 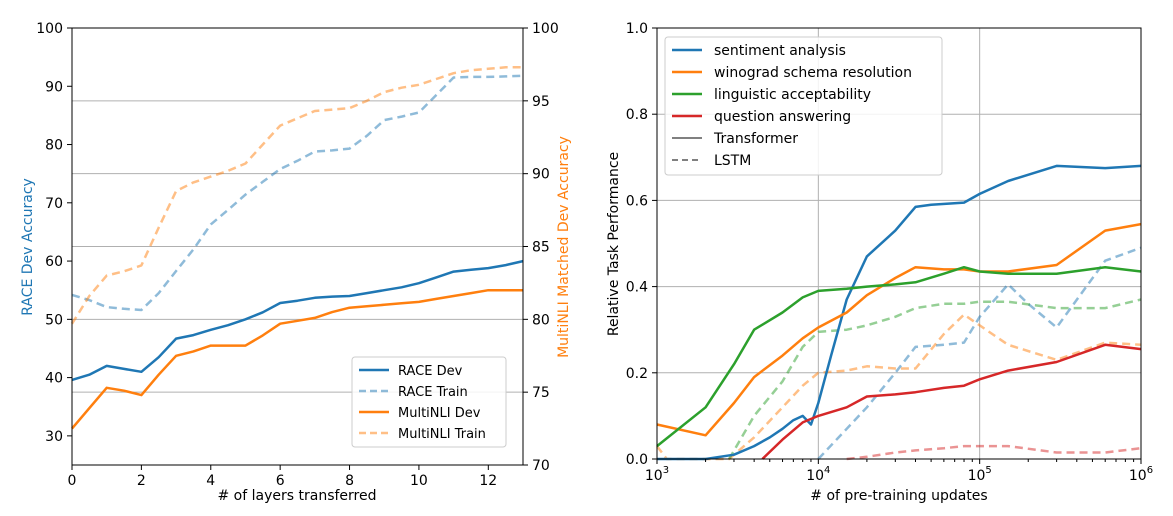 I want to click on series-line-linguistic-acceptability-lstm, so click(x=935, y=379).